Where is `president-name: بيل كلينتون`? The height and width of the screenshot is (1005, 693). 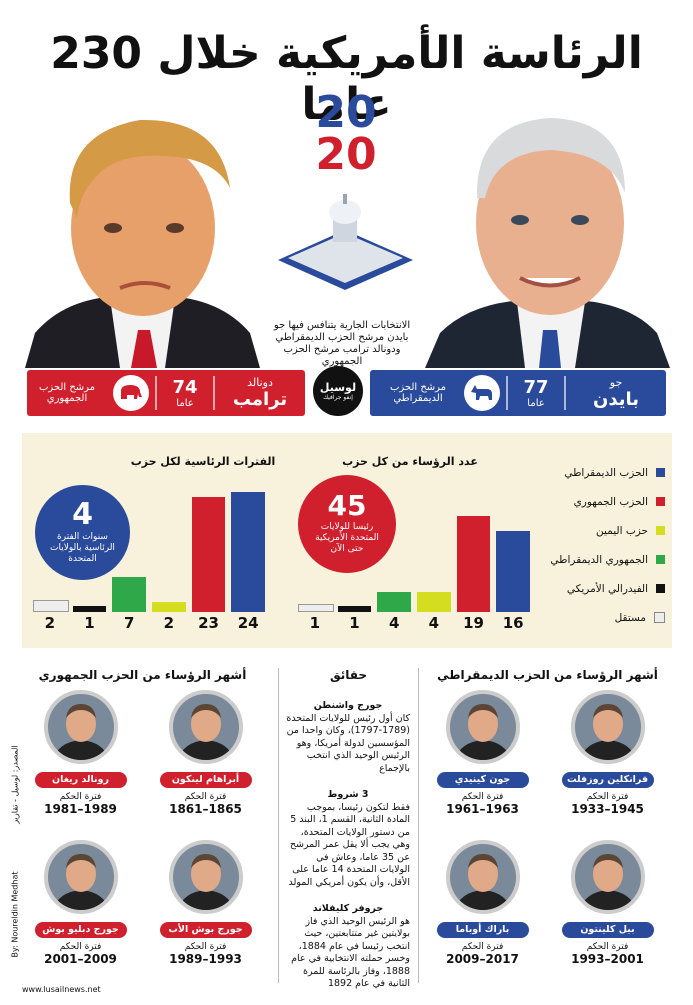 president-name: بيل كلينتون is located at coordinates (607, 930).